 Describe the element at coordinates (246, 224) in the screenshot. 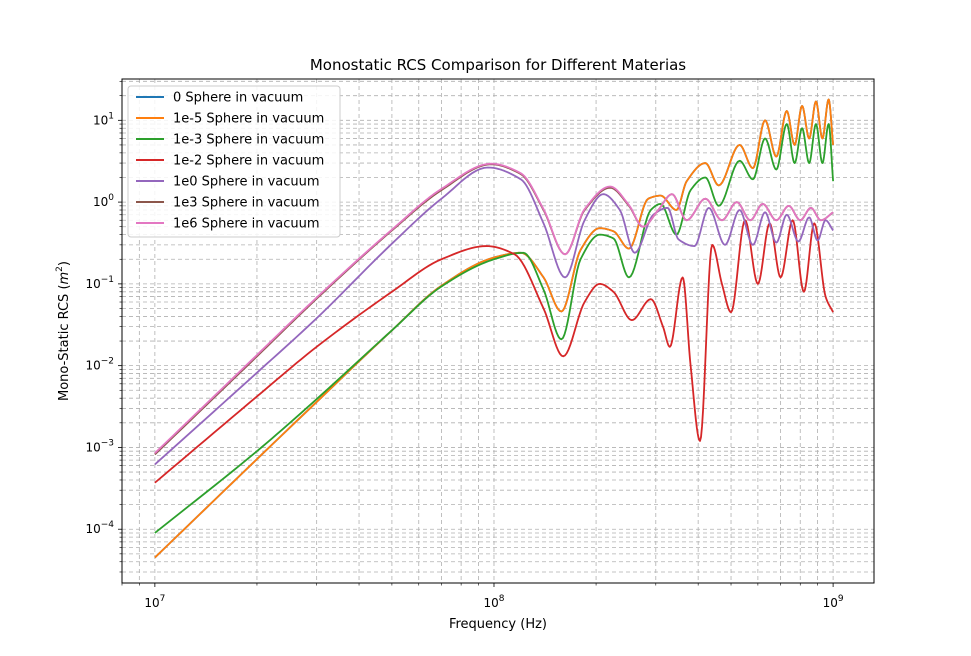

I see `legend-label: 1e6 Sphere in vacuum` at that location.